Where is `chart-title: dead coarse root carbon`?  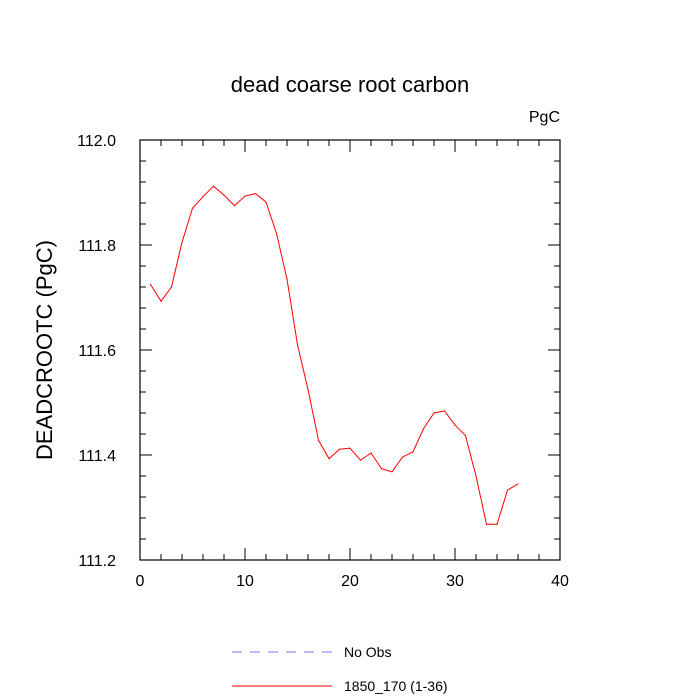 chart-title: dead coarse root carbon is located at coordinates (350, 84).